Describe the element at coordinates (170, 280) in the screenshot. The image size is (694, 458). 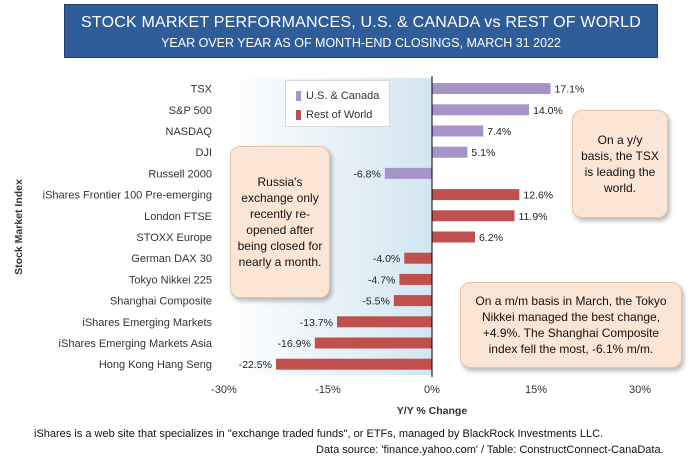
I see `category-label-9: Tokyo Nikkei 225` at that location.